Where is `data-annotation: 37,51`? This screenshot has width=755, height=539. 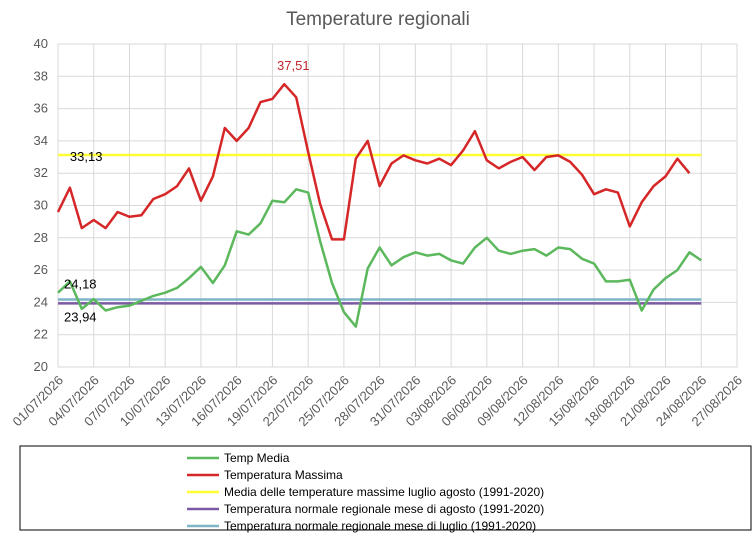 data-annotation: 37,51 is located at coordinates (293, 65).